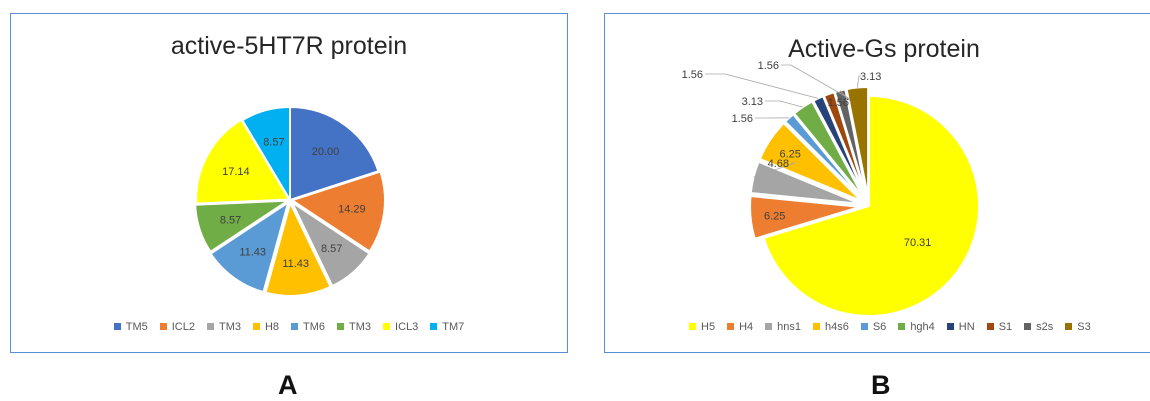  What do you see at coordinates (236, 172) in the screenshot?
I see `data-label: 17.14` at bounding box center [236, 172].